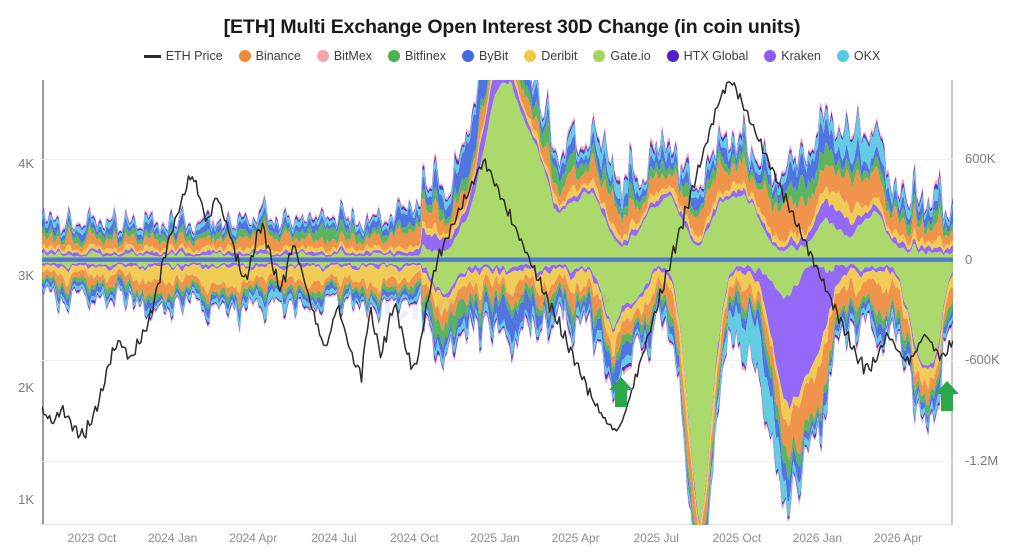 This screenshot has height=554, width=1024. I want to click on legend-item-bitfinex: Bitfinex, so click(417, 56).